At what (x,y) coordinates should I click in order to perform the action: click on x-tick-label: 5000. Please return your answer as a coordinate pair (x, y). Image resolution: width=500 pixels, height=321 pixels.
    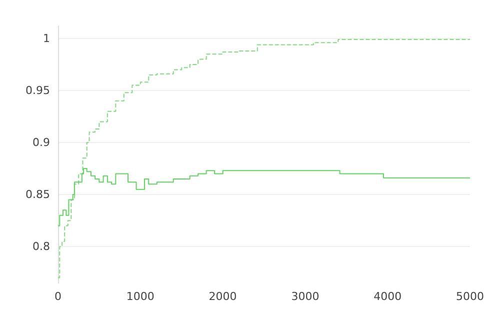
    Looking at the image, I should click on (470, 296).